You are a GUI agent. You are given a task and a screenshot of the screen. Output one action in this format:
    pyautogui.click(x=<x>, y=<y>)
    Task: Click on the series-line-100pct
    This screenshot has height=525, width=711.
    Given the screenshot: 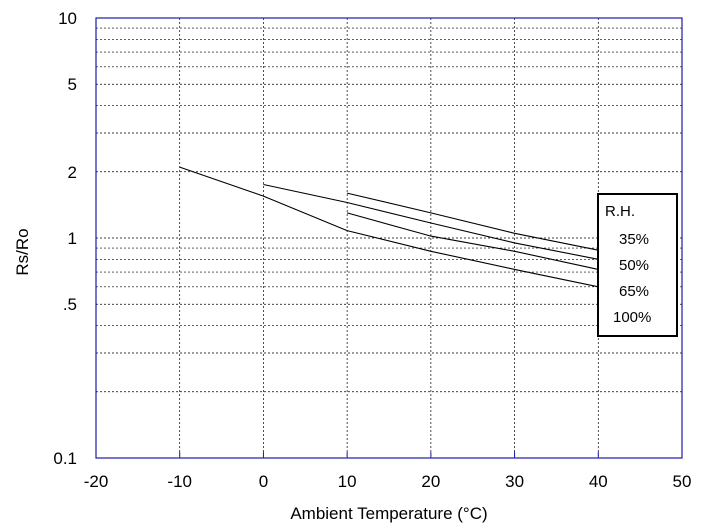 What is the action you would take?
    pyautogui.click(x=389, y=227)
    